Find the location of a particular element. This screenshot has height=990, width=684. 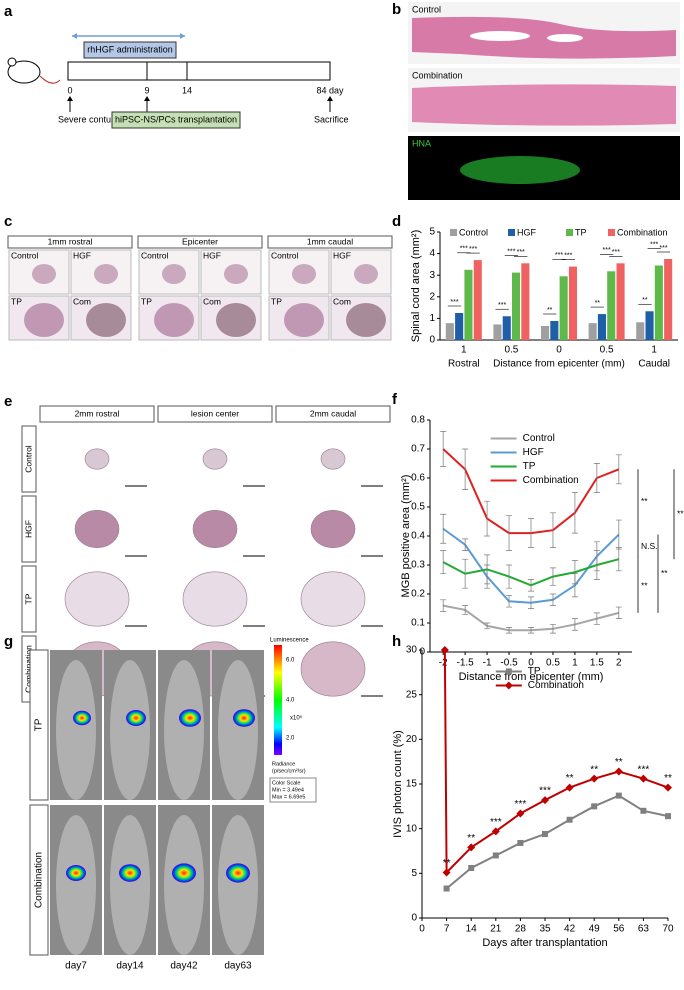

image-label: Combination is located at coordinates (437, 75).